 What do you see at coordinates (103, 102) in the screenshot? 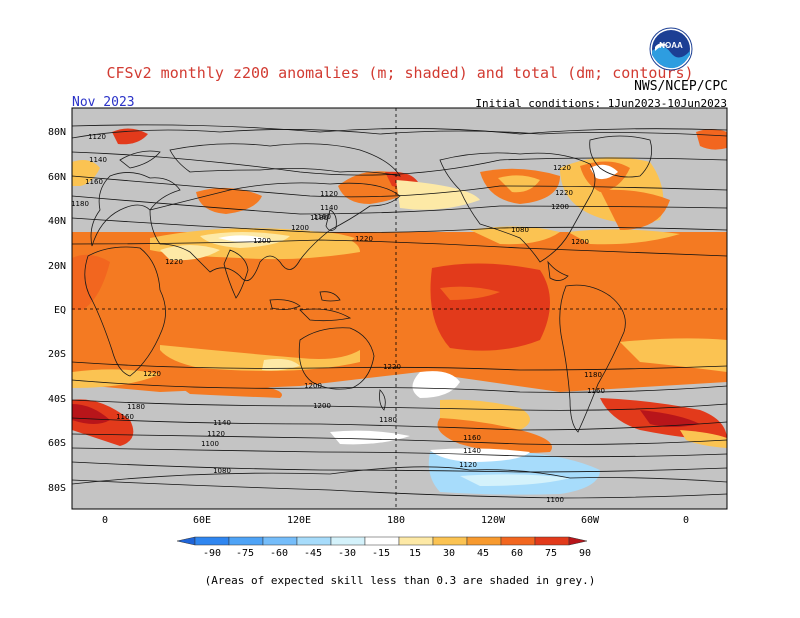
I see `forecast-month: Nov 2023` at bounding box center [103, 102].